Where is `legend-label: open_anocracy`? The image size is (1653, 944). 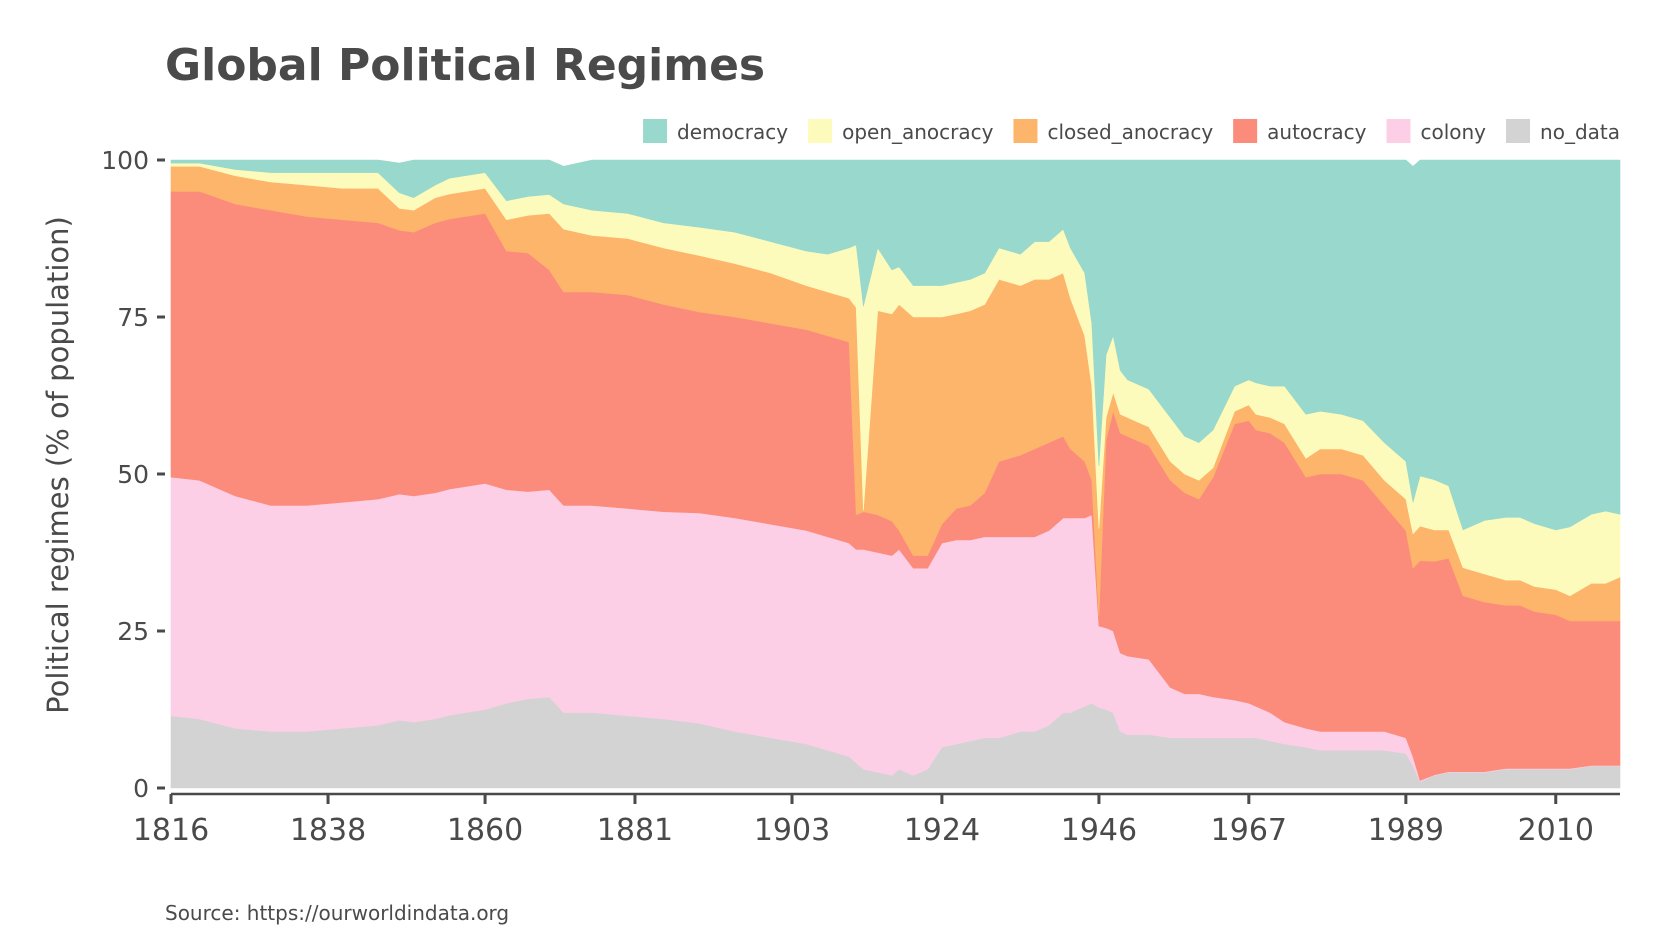 legend-label: open_anocracy is located at coordinates (918, 132).